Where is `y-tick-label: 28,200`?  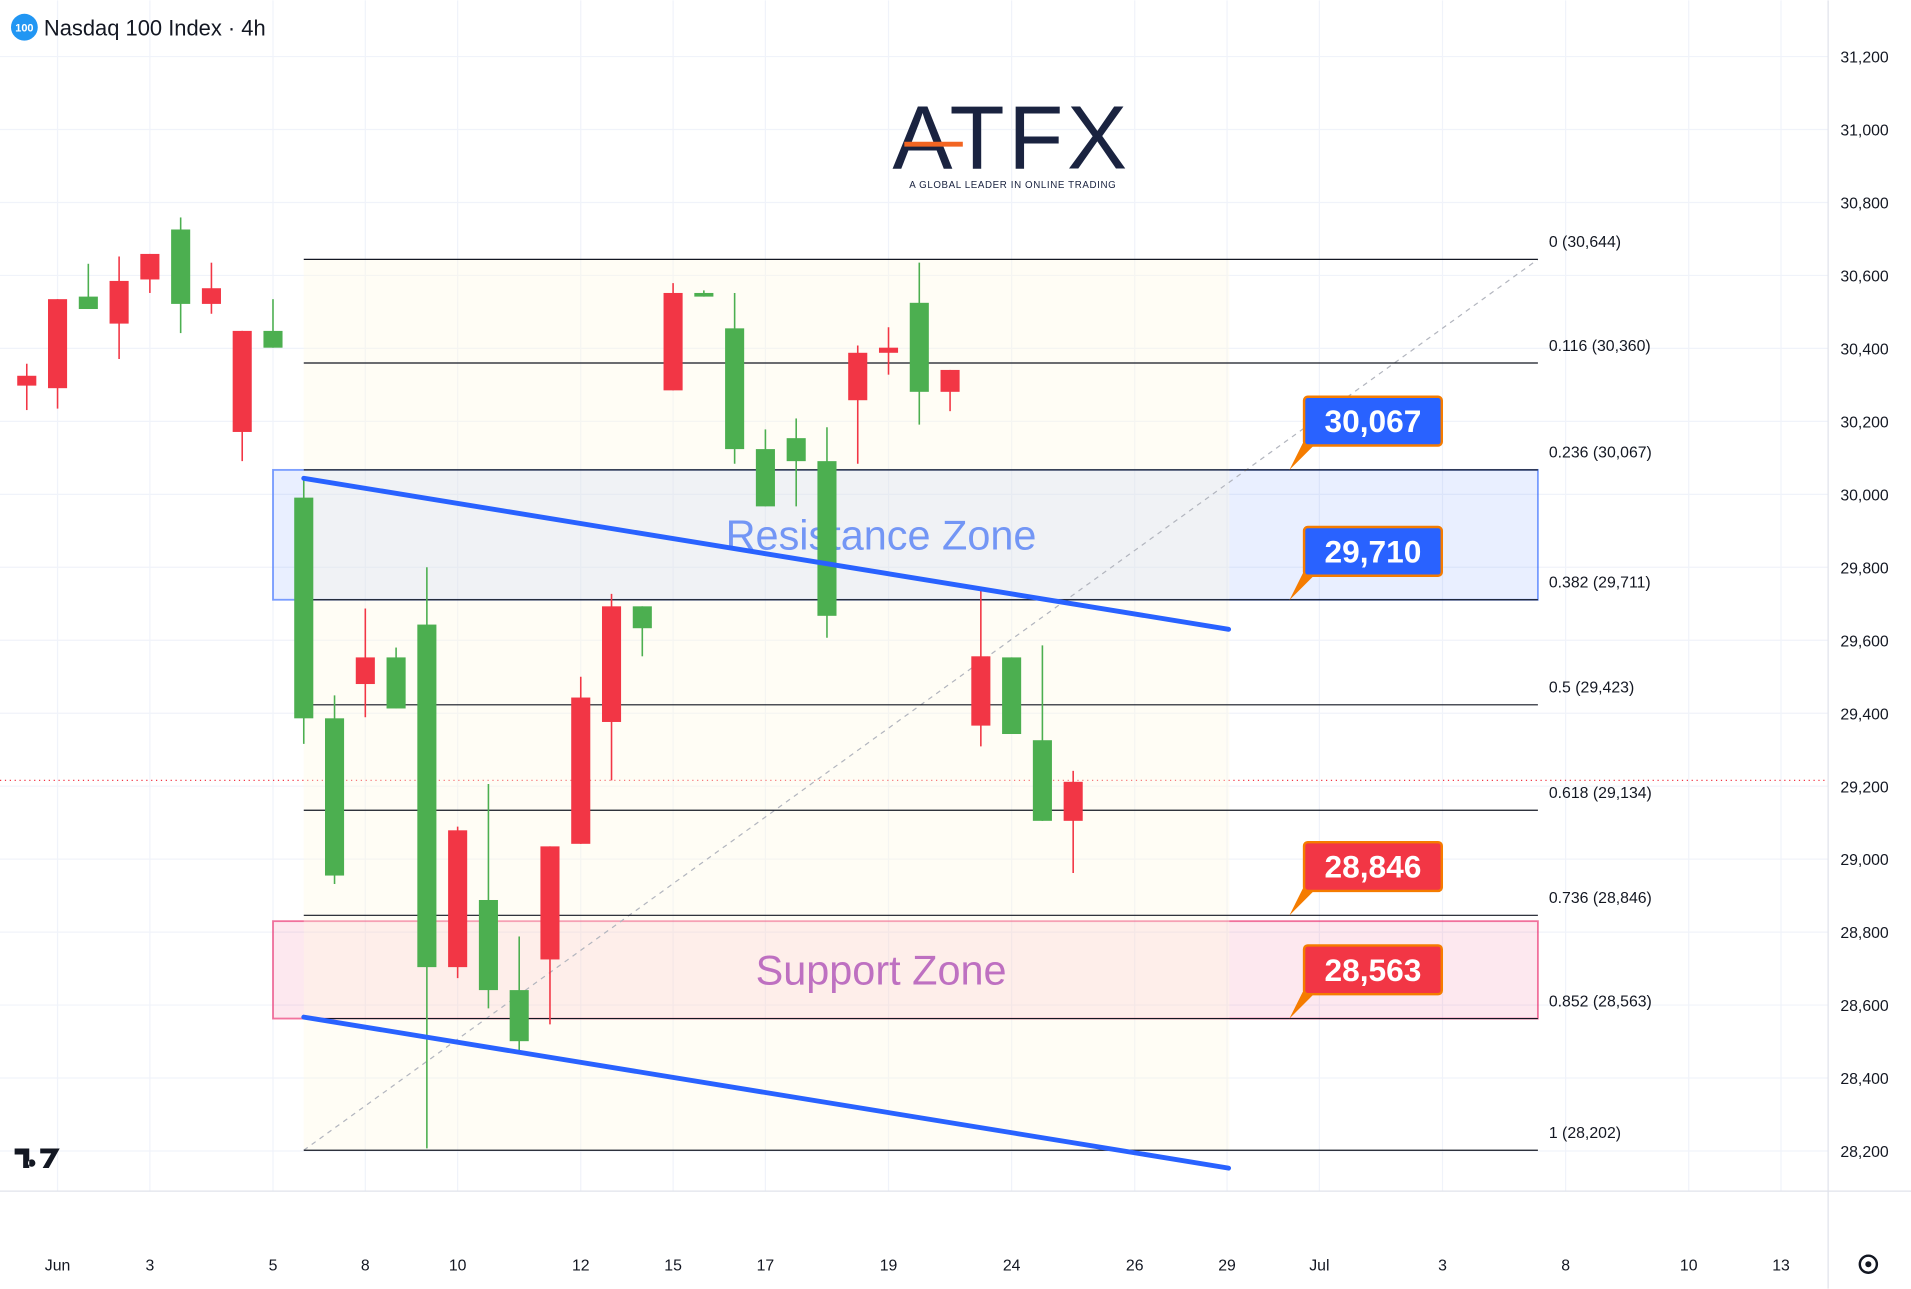 y-tick-label: 28,200 is located at coordinates (1864, 1152).